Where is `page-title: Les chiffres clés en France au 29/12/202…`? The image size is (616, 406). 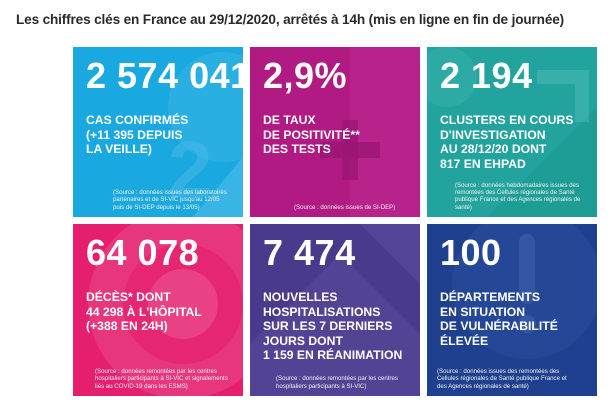
page-title: Les chiffres clés en France au 29/12/202… is located at coordinates (290, 19).